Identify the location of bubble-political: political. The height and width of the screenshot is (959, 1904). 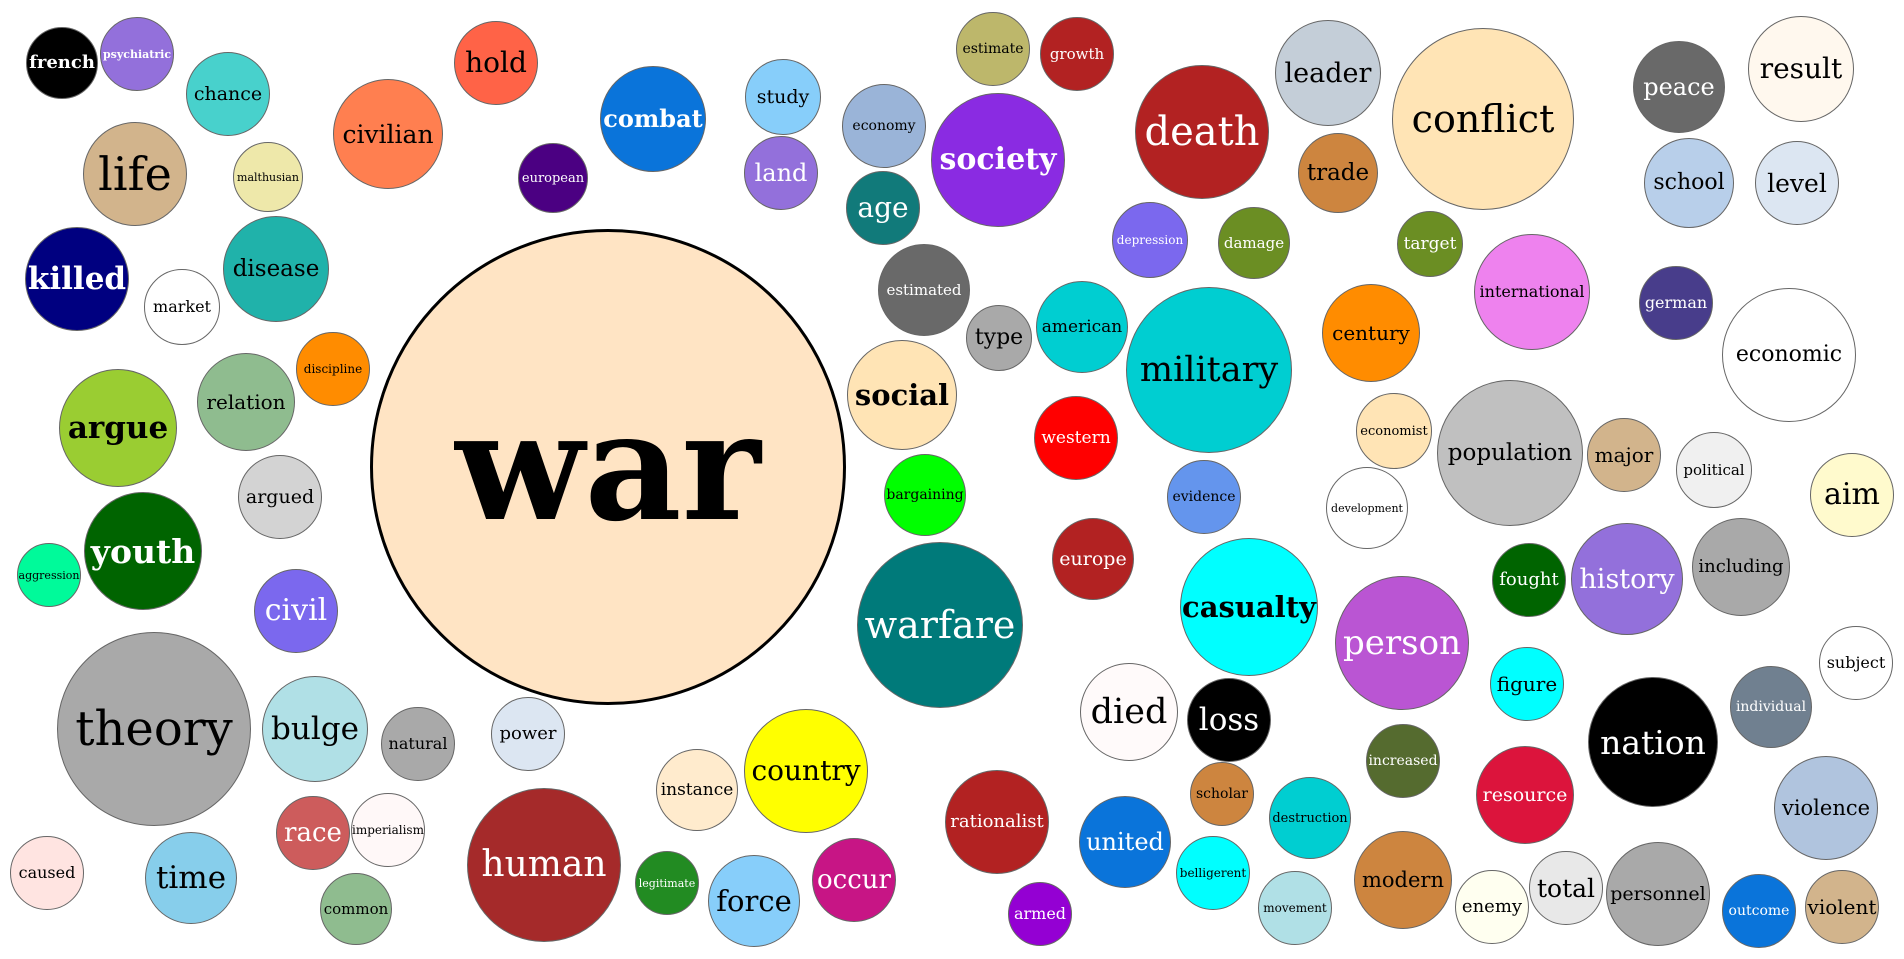
(1714, 470).